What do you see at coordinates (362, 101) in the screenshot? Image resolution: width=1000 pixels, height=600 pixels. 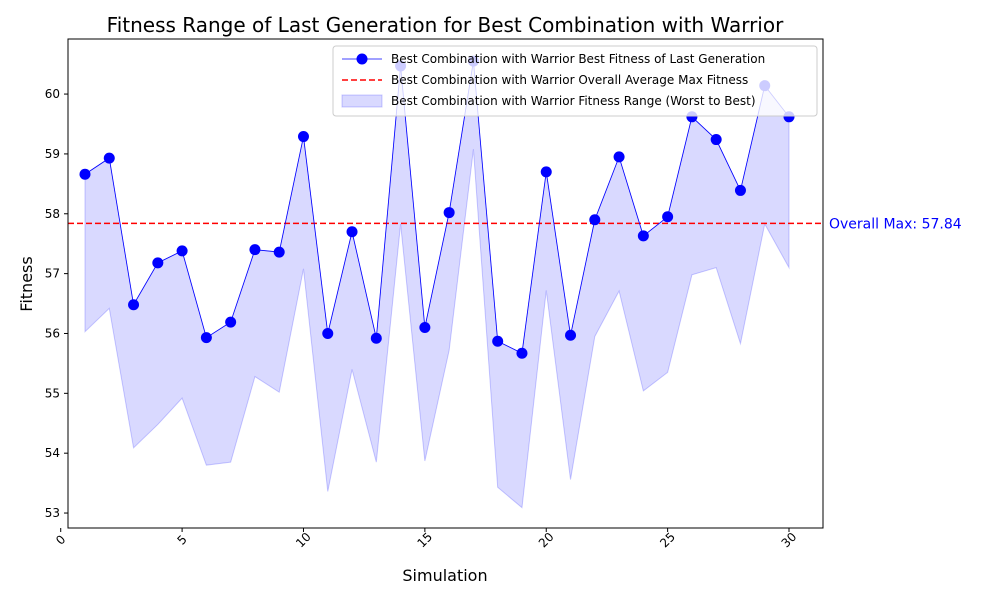 I see `legend-band-sample` at bounding box center [362, 101].